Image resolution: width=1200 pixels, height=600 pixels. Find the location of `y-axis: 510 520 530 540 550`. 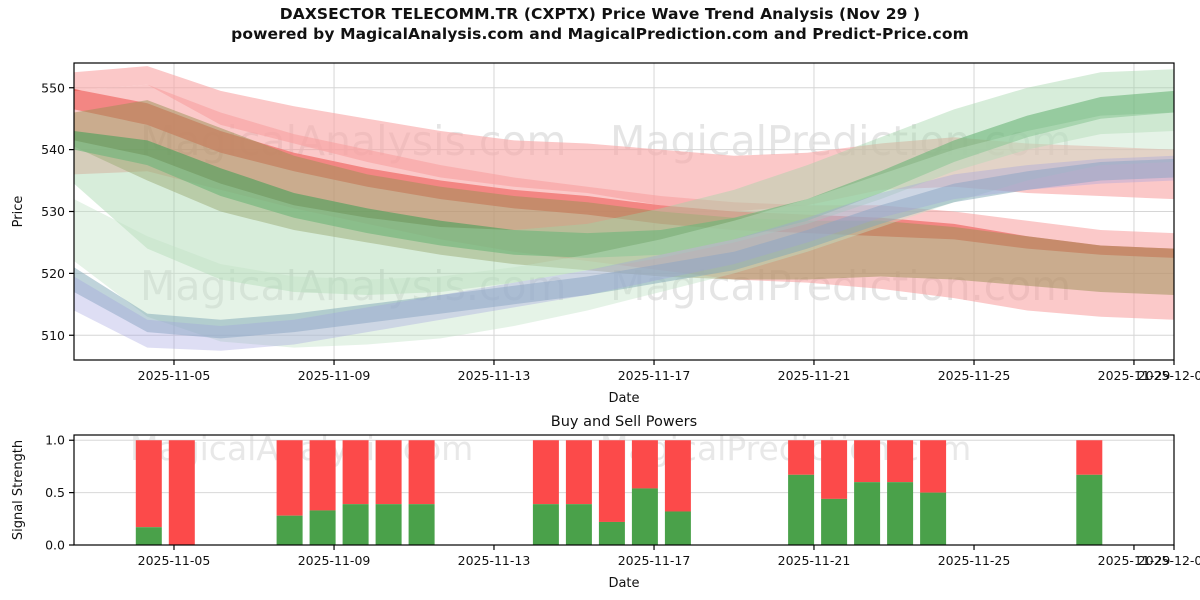

y-axis: 510 520 530 540 550 is located at coordinates (57, 211).